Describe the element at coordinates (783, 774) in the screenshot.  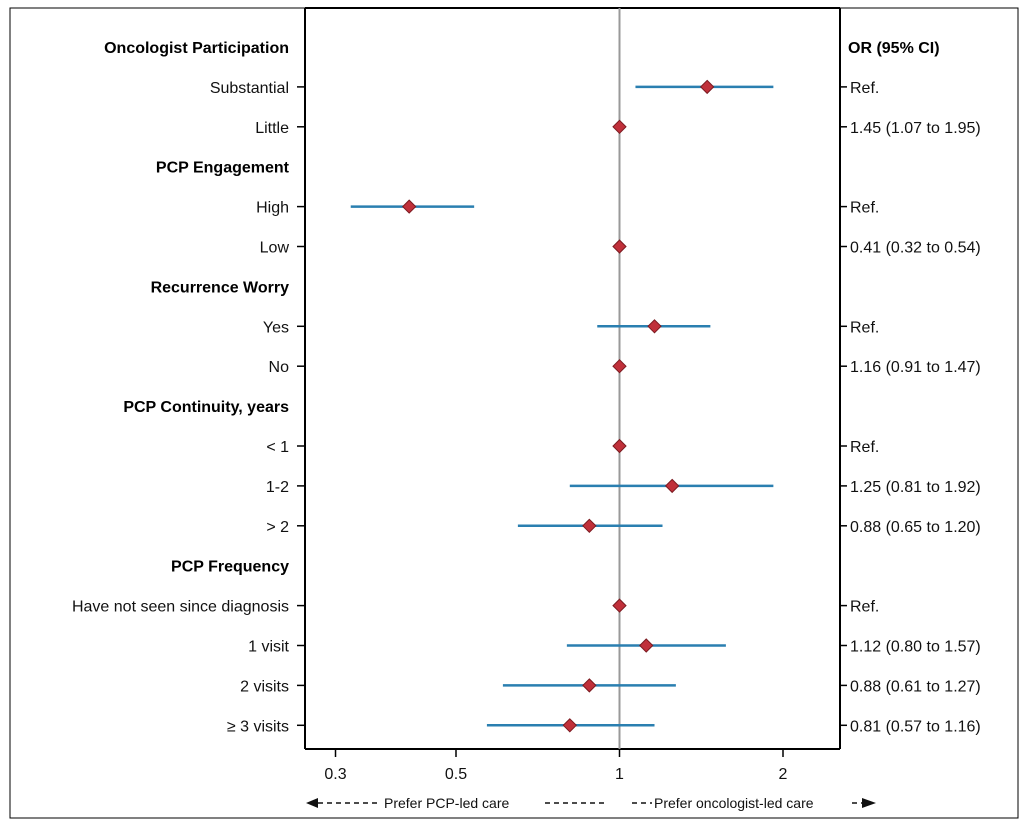
I see `x-tick-label: 2` at that location.